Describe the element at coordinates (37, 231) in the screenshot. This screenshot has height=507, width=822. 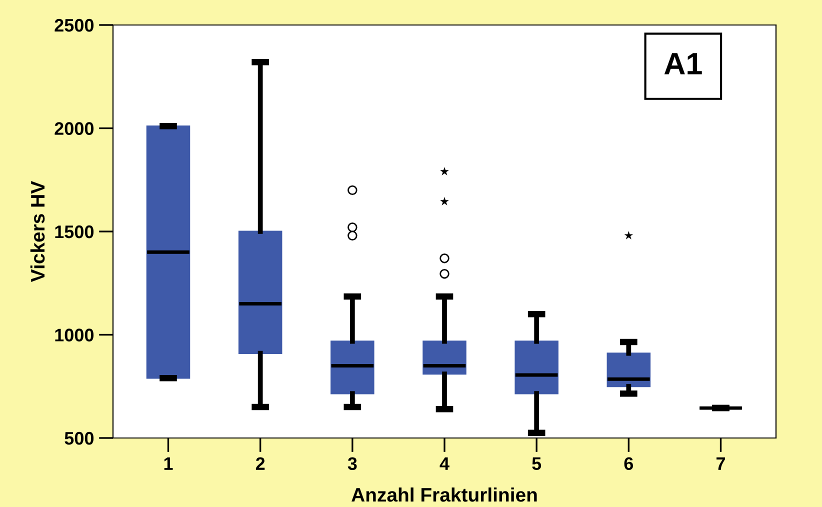
I see `y-axis-title: Vickers HV` at that location.